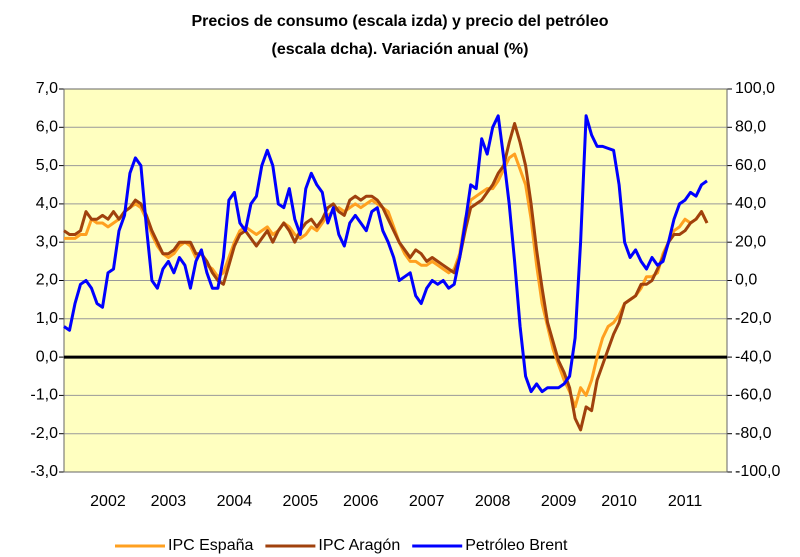 This screenshot has height=557, width=800. What do you see at coordinates (400, 49) in the screenshot?
I see `chart-title: (escala dcha). Variación anual (%)` at bounding box center [400, 49].